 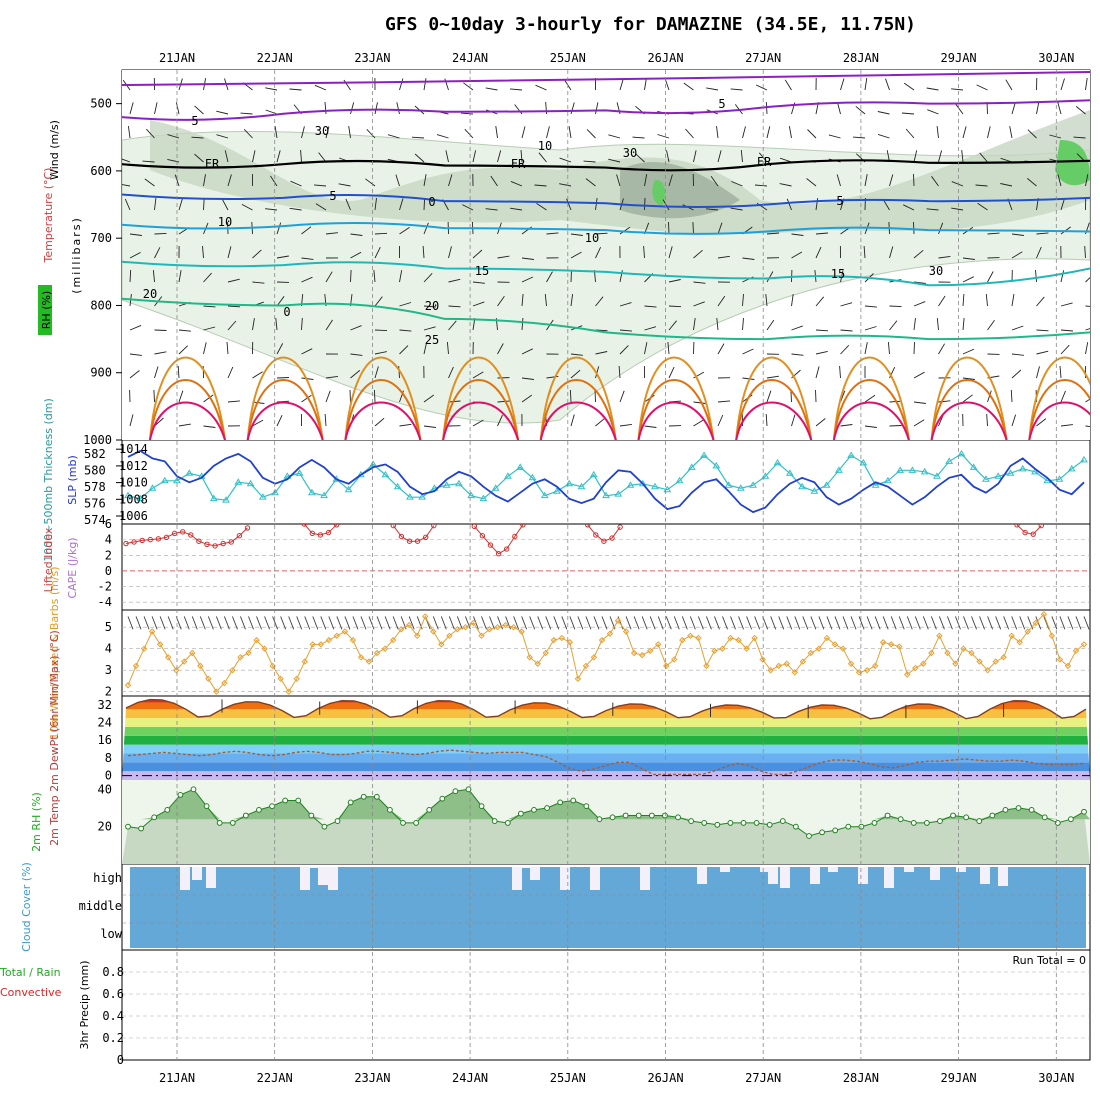 I want to click on temp-band, so click(x=606, y=701).